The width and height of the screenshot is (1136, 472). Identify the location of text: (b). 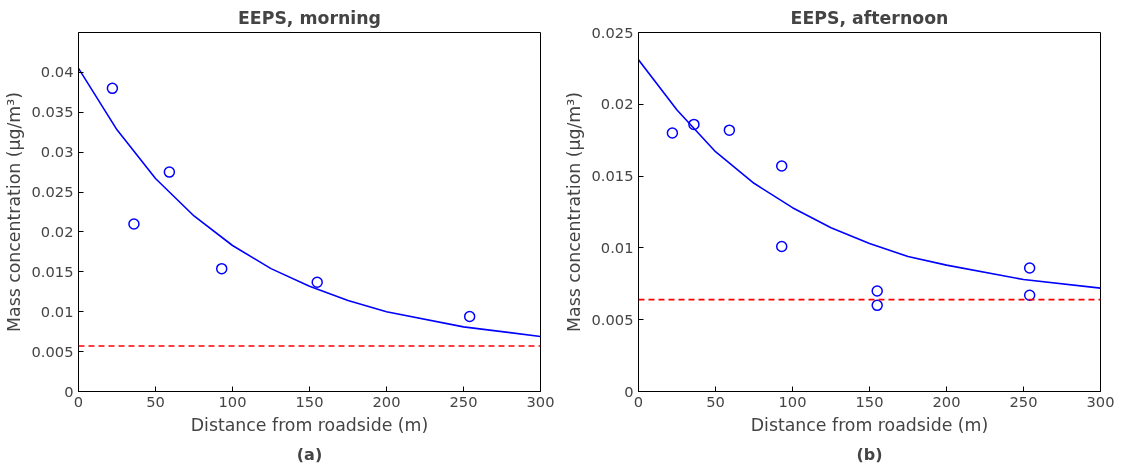
(869, 454).